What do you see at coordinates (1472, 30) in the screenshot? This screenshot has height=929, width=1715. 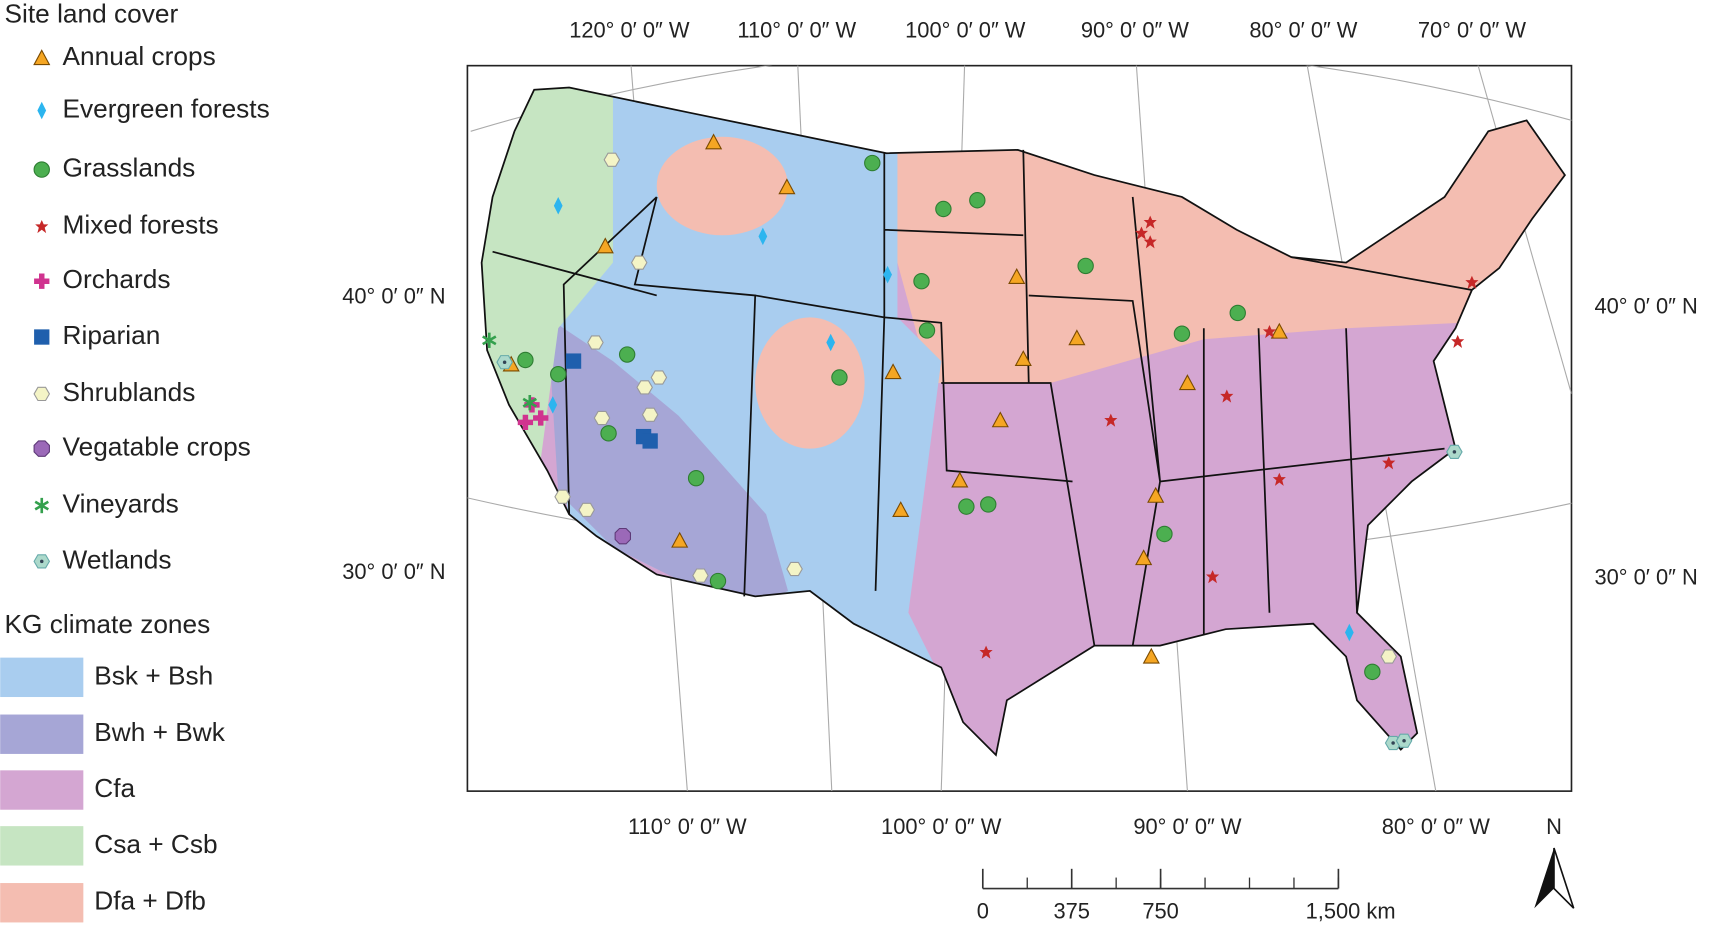 I see `longitude-label: 70° 0′ 0″ W` at bounding box center [1472, 30].